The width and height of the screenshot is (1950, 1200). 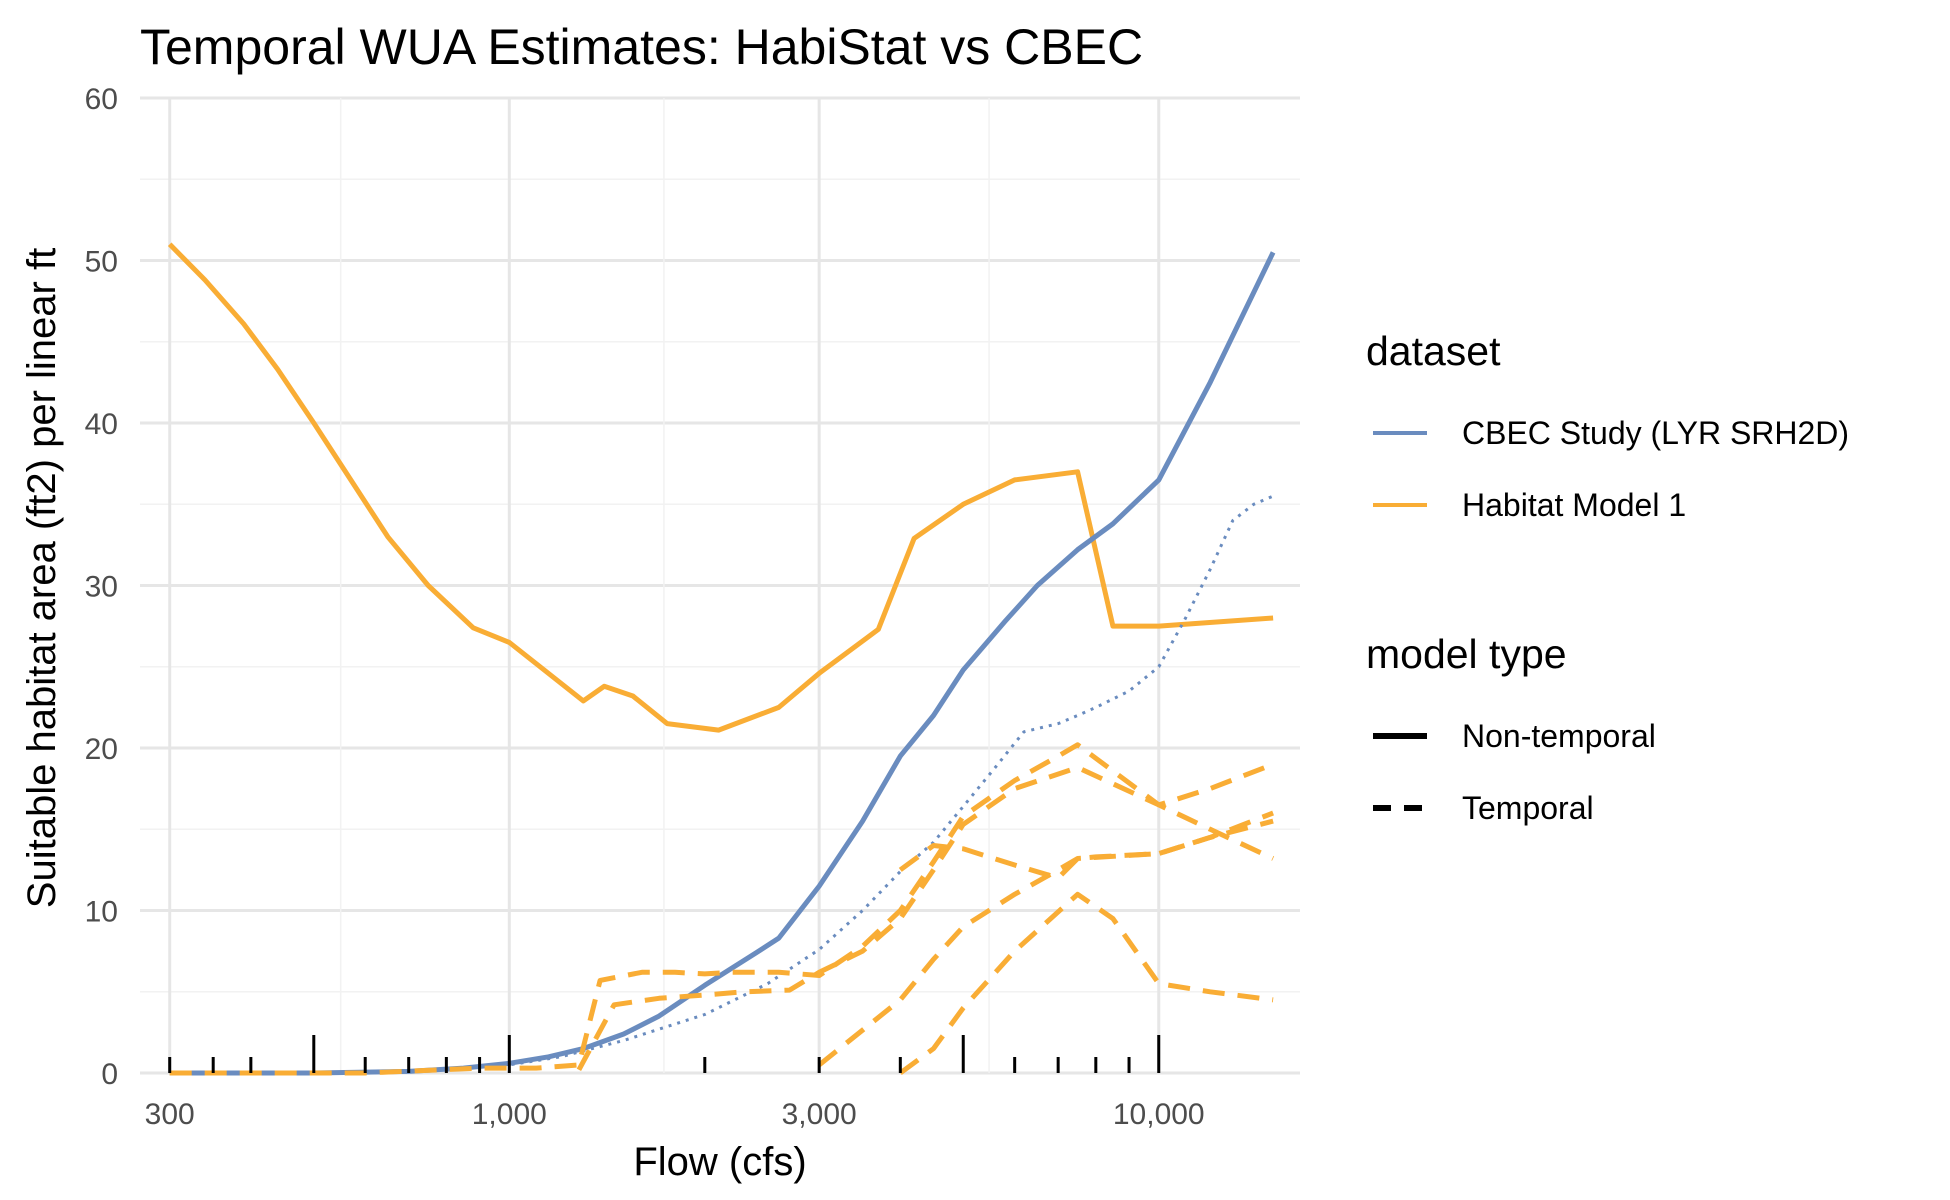 What do you see at coordinates (819, 1114) in the screenshot?
I see `x-tick-label: 3,000` at bounding box center [819, 1114].